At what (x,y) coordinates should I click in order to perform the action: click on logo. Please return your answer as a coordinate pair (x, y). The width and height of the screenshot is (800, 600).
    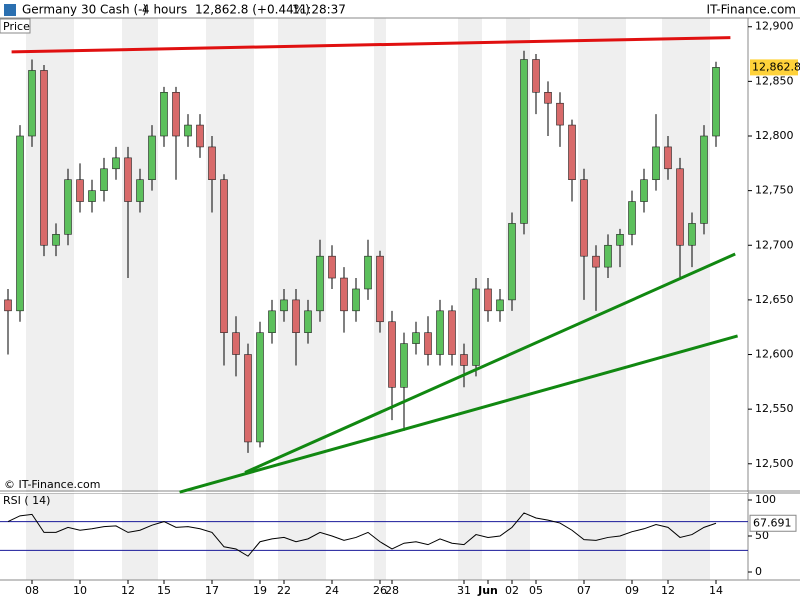
    Looking at the image, I should click on (10, 10).